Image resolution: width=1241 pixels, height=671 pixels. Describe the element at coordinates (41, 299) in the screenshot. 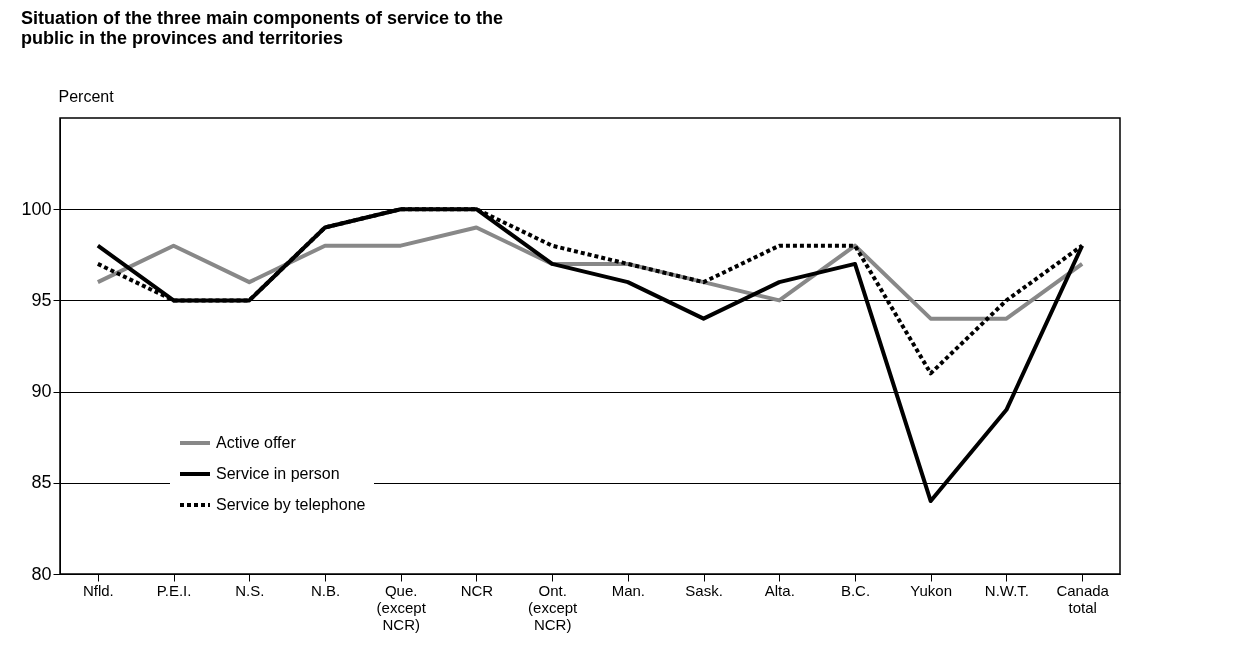

I see `y-tick-label: 95` at that location.